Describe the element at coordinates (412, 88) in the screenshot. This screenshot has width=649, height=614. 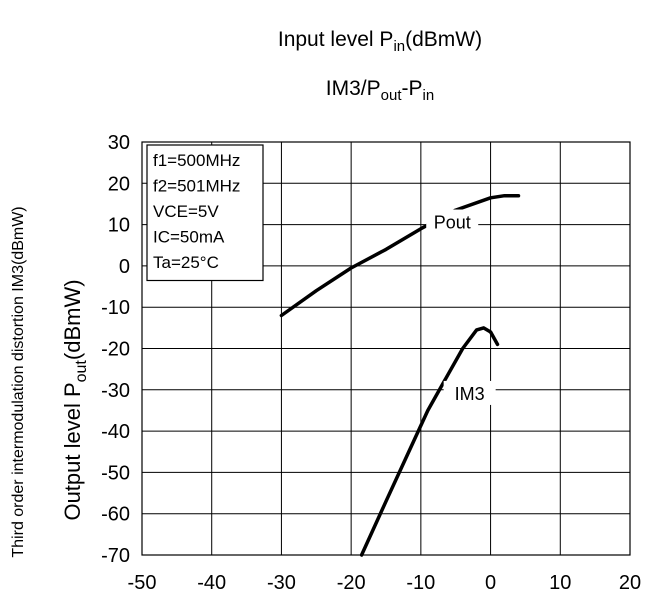
I see `chart-subtitle-mid: -P` at that location.